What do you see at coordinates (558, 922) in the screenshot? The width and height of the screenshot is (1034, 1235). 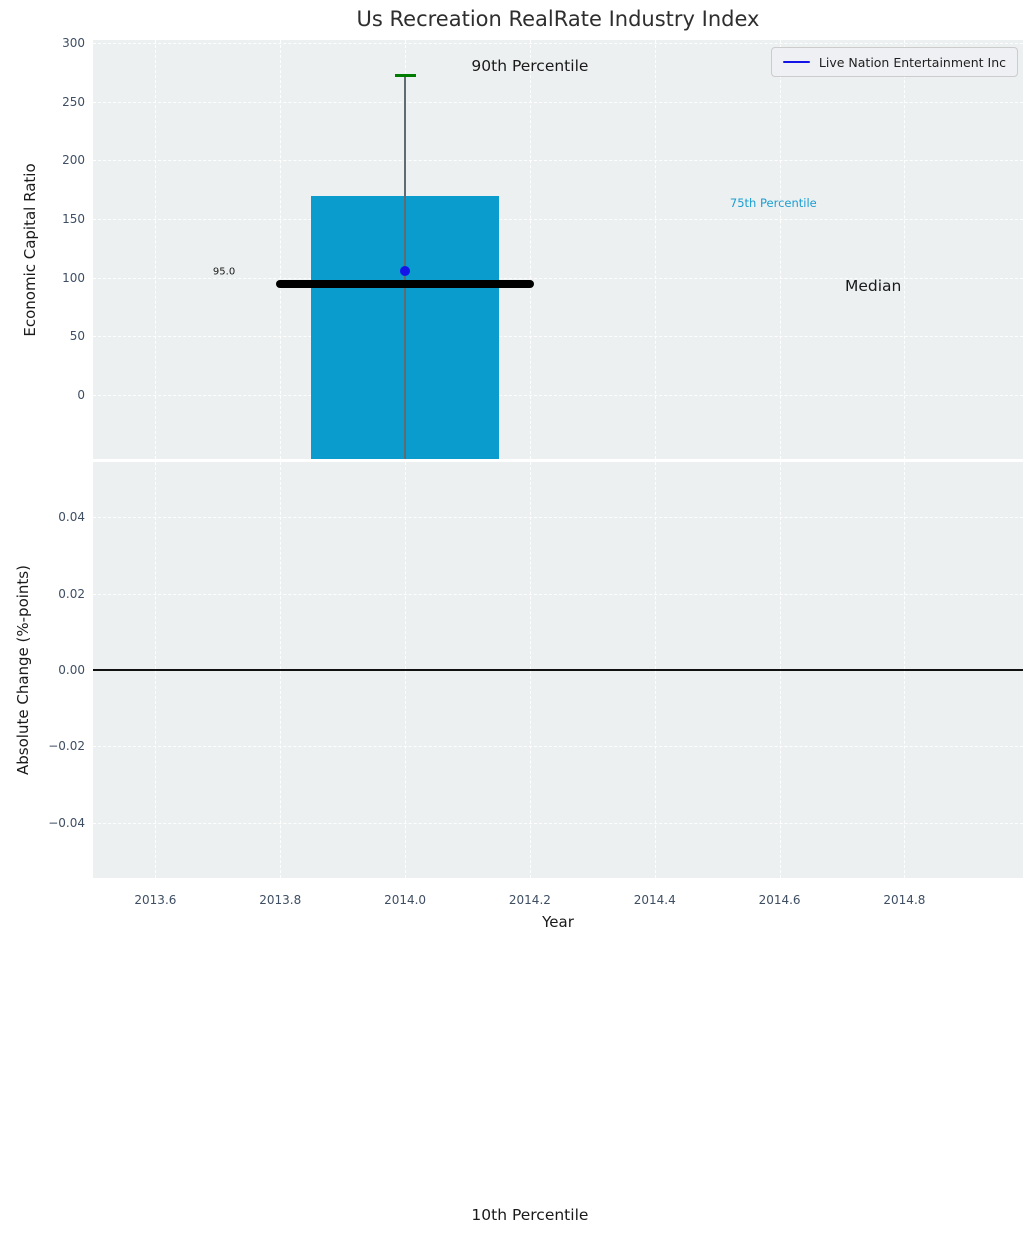 I see `x-axis-label: Year` at bounding box center [558, 922].